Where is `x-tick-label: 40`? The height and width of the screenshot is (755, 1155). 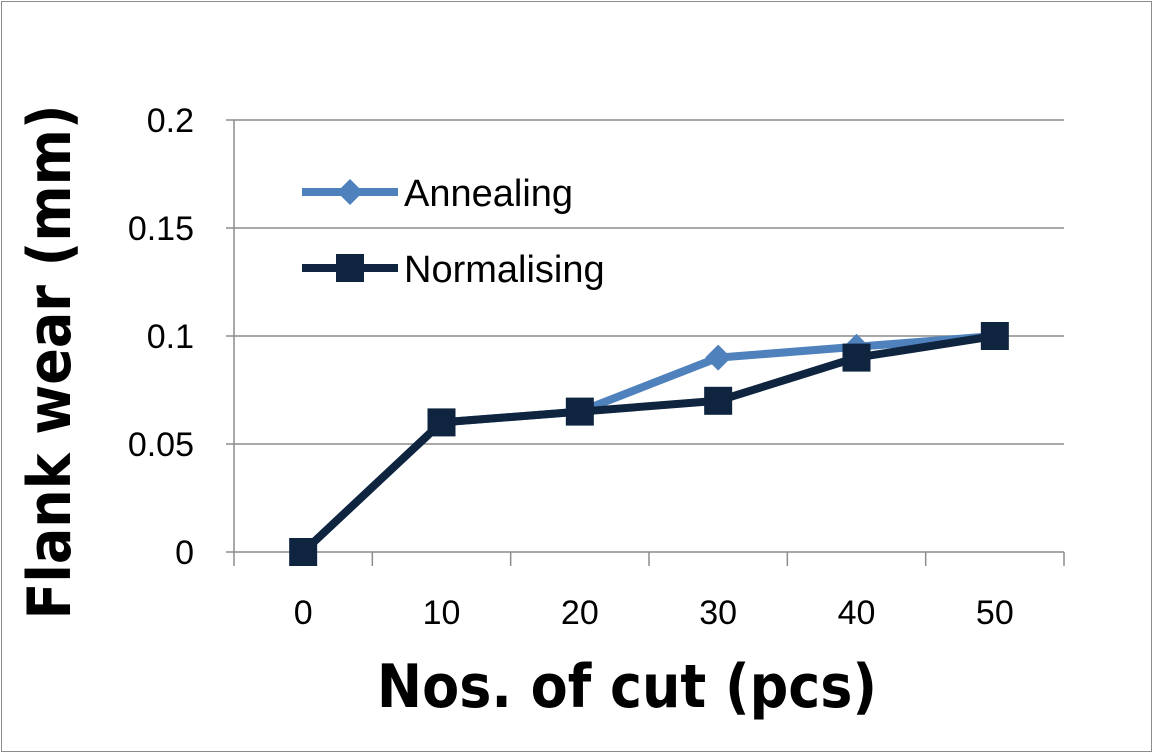 x-tick-label: 40 is located at coordinates (857, 613).